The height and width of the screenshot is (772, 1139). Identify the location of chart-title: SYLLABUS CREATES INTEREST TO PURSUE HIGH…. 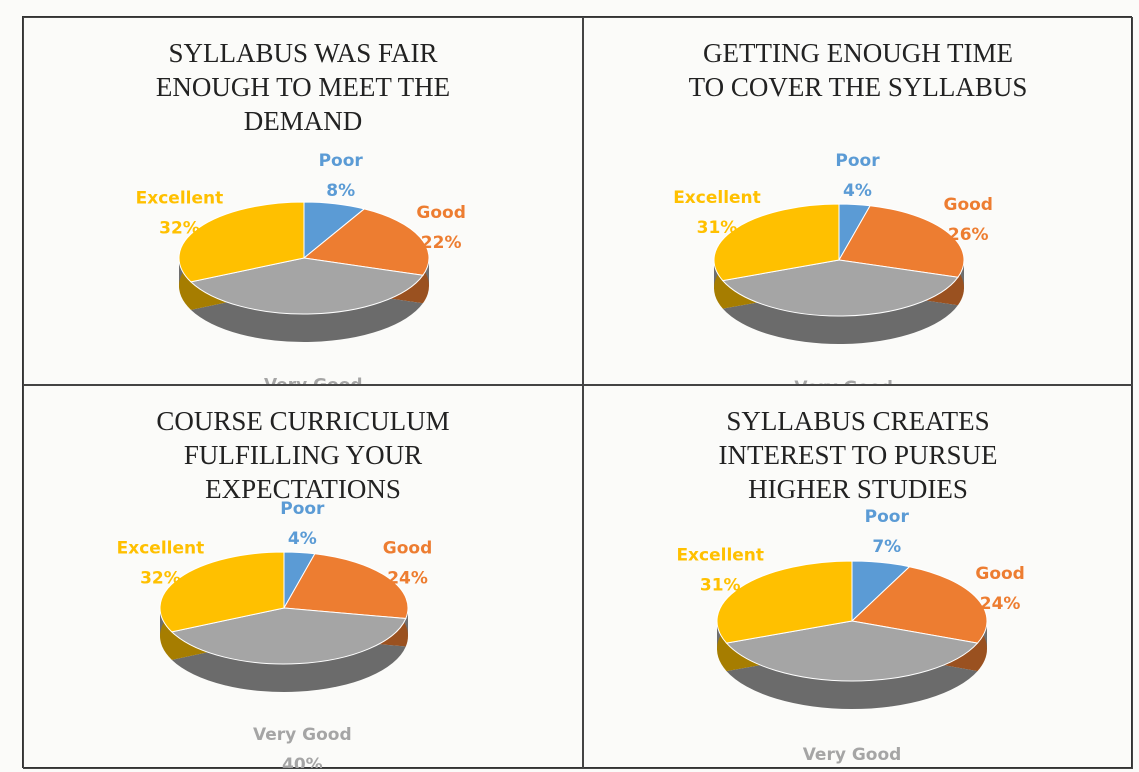
(858, 455).